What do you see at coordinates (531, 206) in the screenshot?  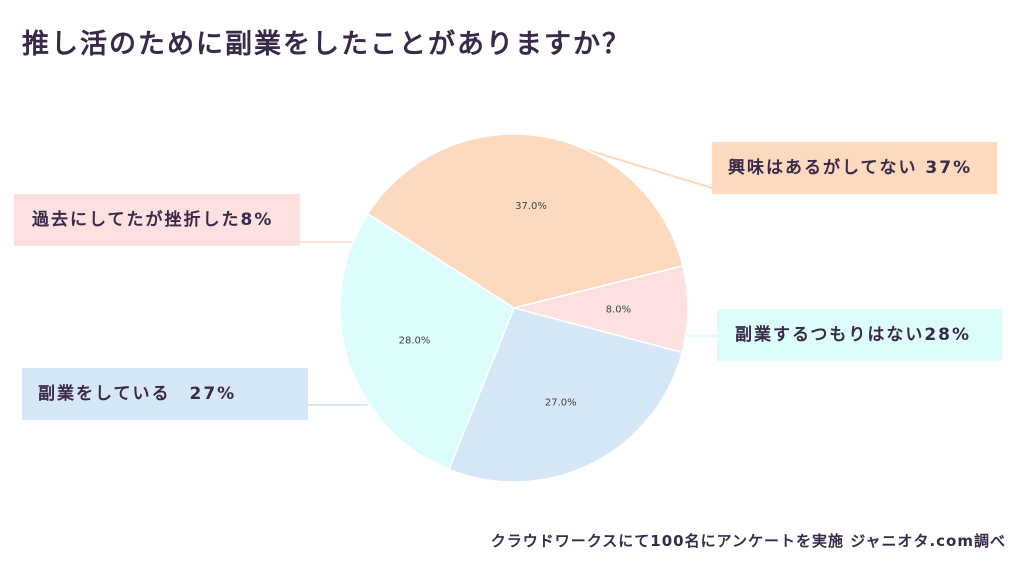 I see `percent-label: 37.0%` at bounding box center [531, 206].